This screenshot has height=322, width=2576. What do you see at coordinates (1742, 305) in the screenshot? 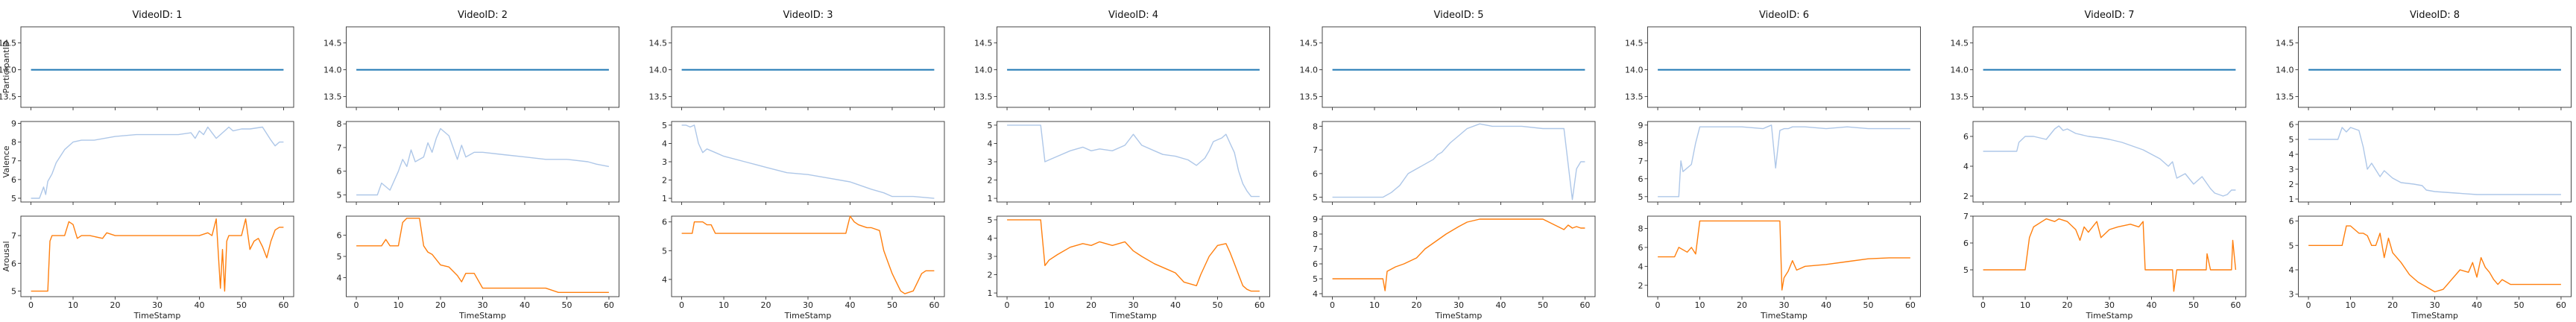
I see `x-tick-label: 20` at bounding box center [1742, 305].